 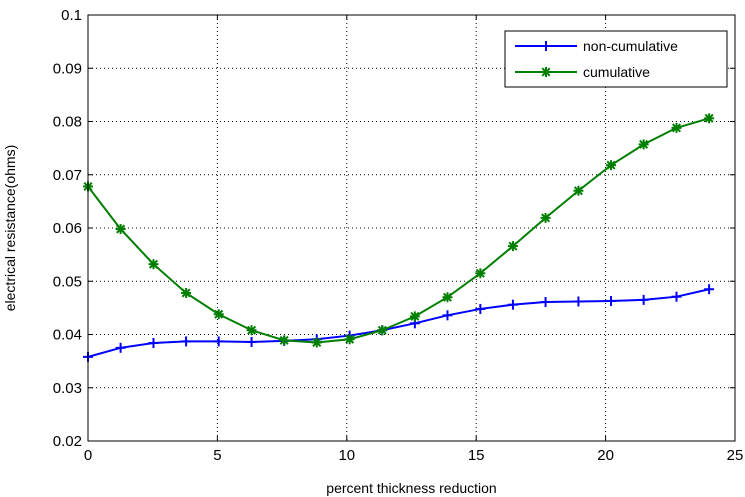 I want to click on x-tick-label: 15, so click(x=476, y=455).